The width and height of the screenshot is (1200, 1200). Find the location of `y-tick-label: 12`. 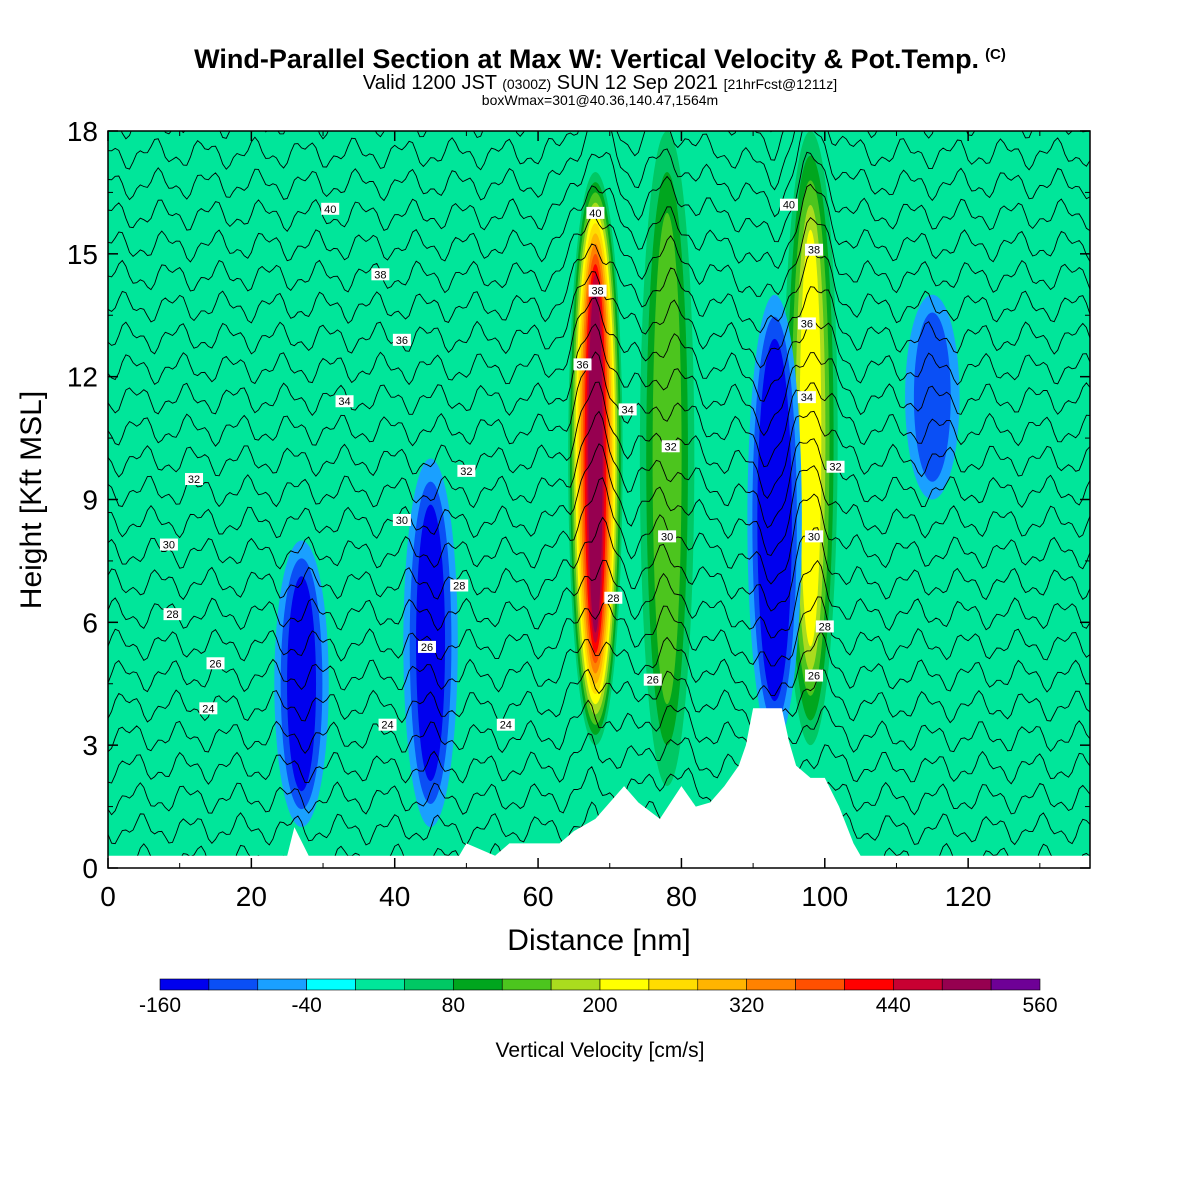

y-tick-label: 12 is located at coordinates (82, 377).